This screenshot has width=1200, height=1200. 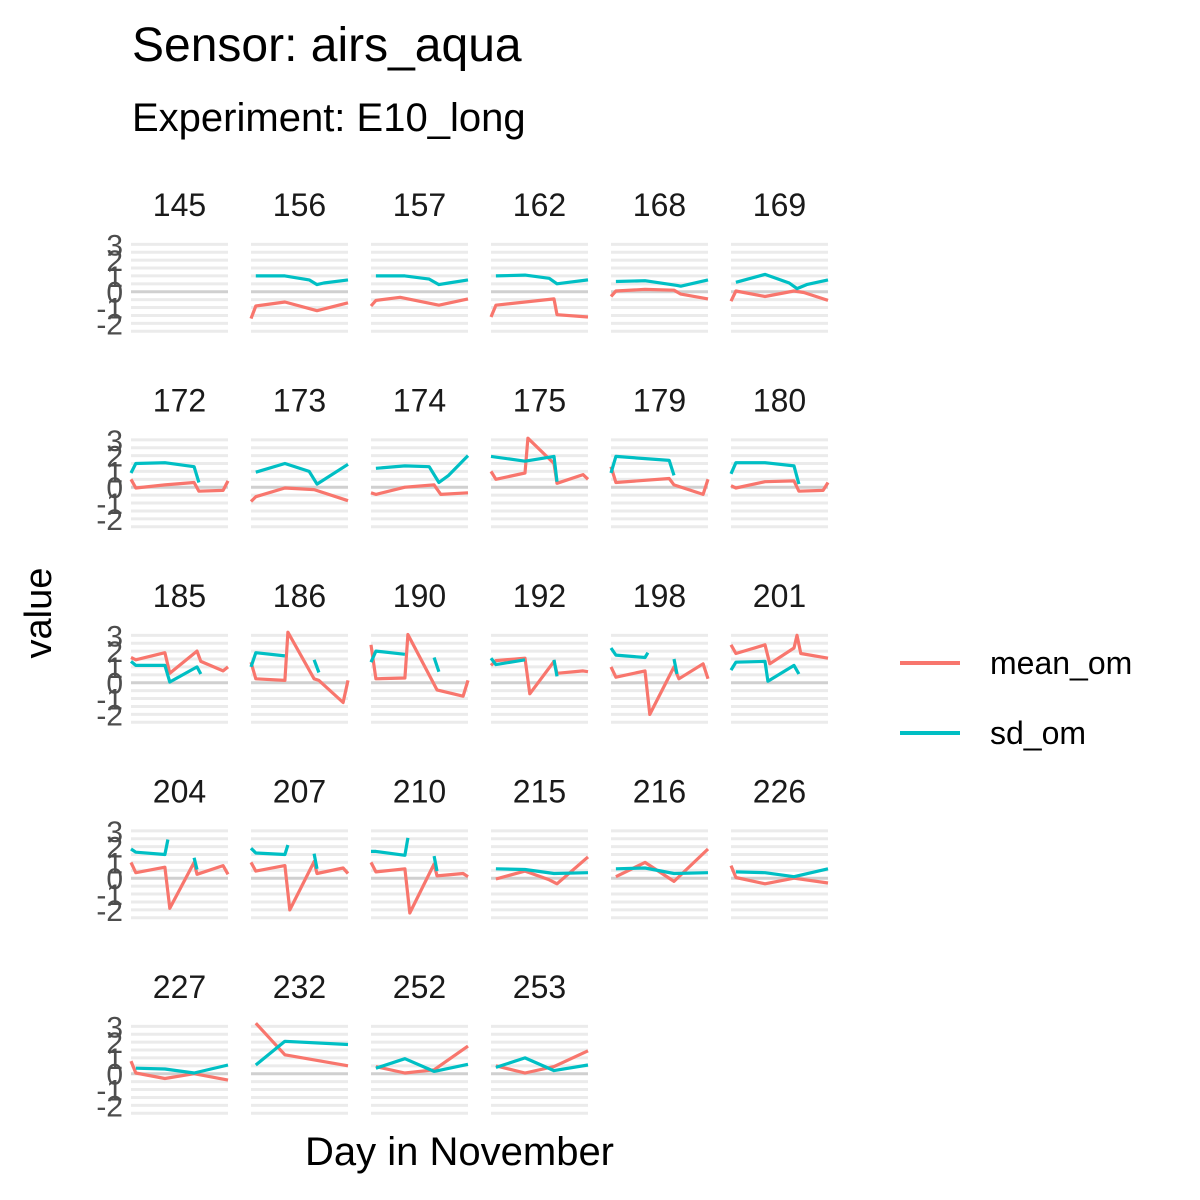 I want to click on facet-panel-162: 162, so click(x=539, y=260).